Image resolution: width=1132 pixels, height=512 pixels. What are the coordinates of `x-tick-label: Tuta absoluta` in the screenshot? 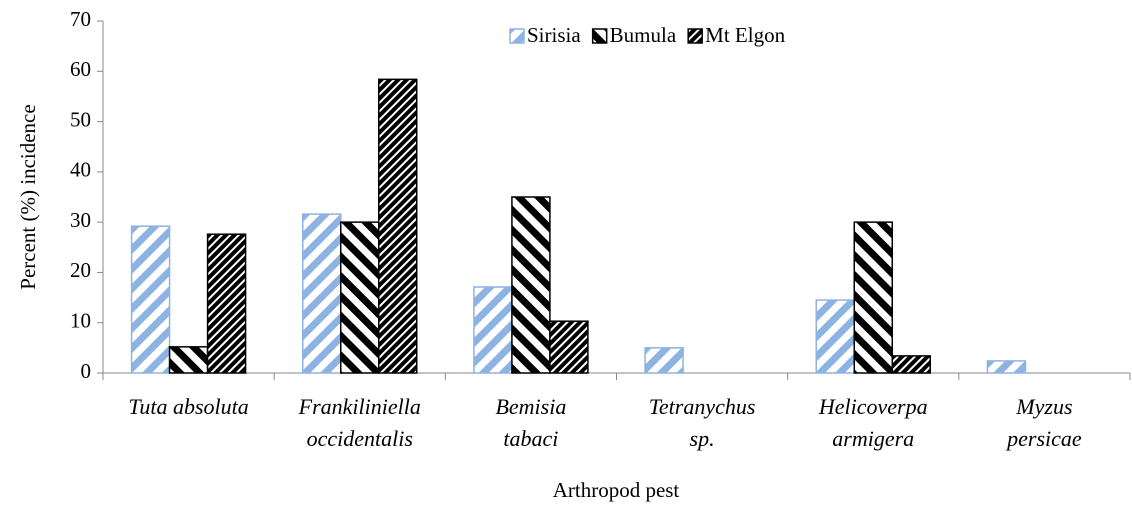 It's located at (188, 406).